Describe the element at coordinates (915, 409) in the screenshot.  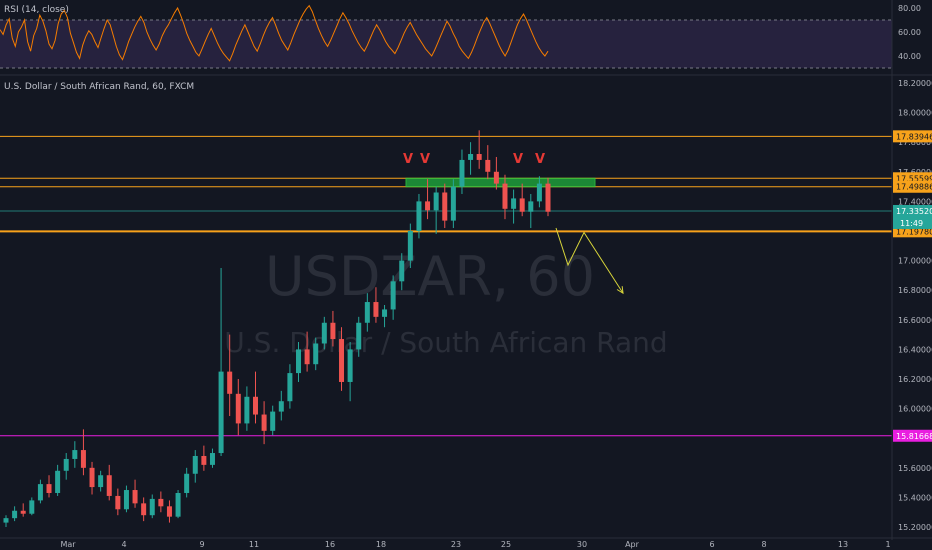
I see `price-tick-label: 16.00000` at that location.